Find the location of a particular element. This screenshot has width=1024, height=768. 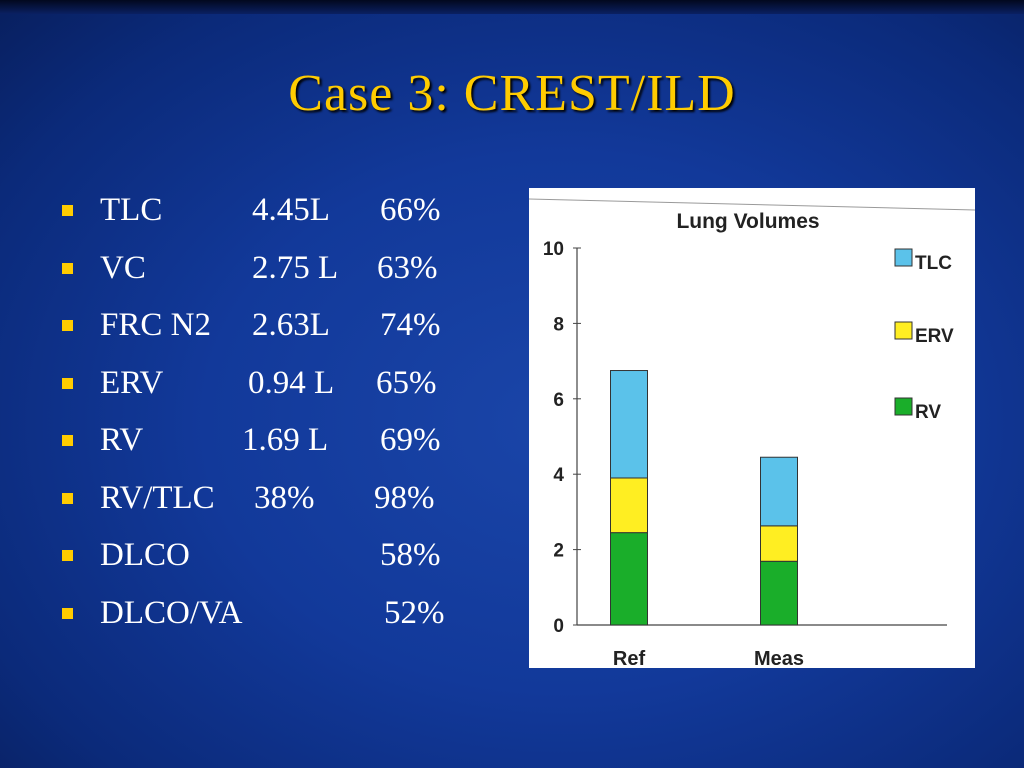

y-tick-label: 8 is located at coordinates (558, 324).